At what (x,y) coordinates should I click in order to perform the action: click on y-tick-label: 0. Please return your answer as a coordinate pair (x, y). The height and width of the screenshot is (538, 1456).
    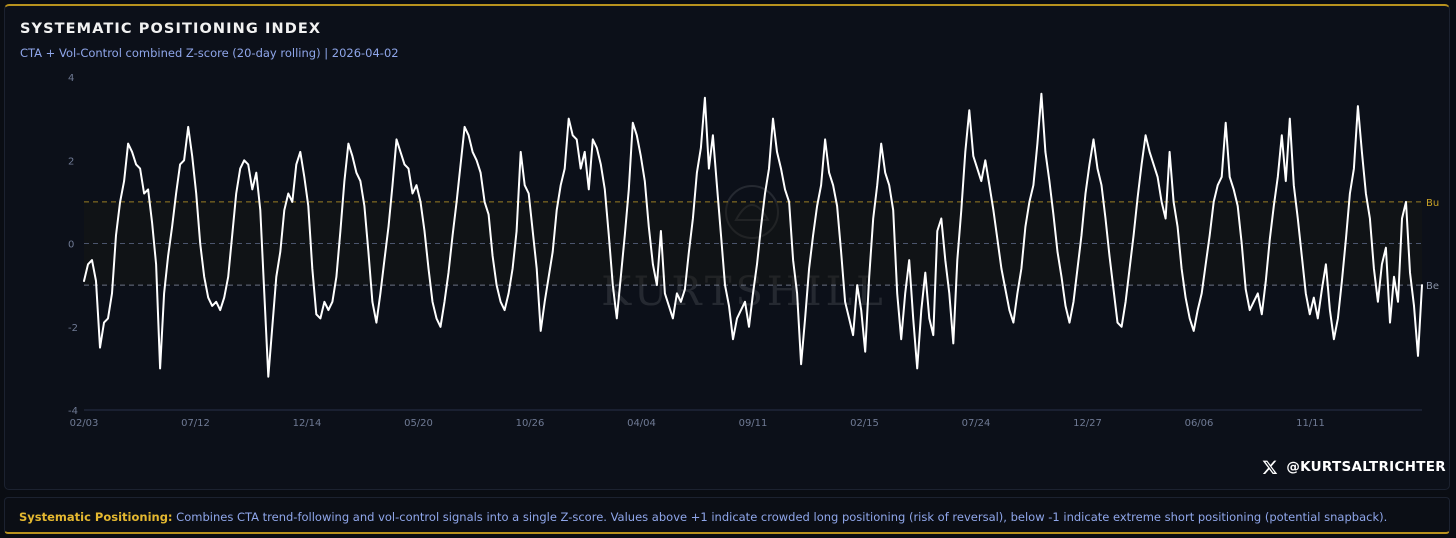
    Looking at the image, I should click on (71, 245).